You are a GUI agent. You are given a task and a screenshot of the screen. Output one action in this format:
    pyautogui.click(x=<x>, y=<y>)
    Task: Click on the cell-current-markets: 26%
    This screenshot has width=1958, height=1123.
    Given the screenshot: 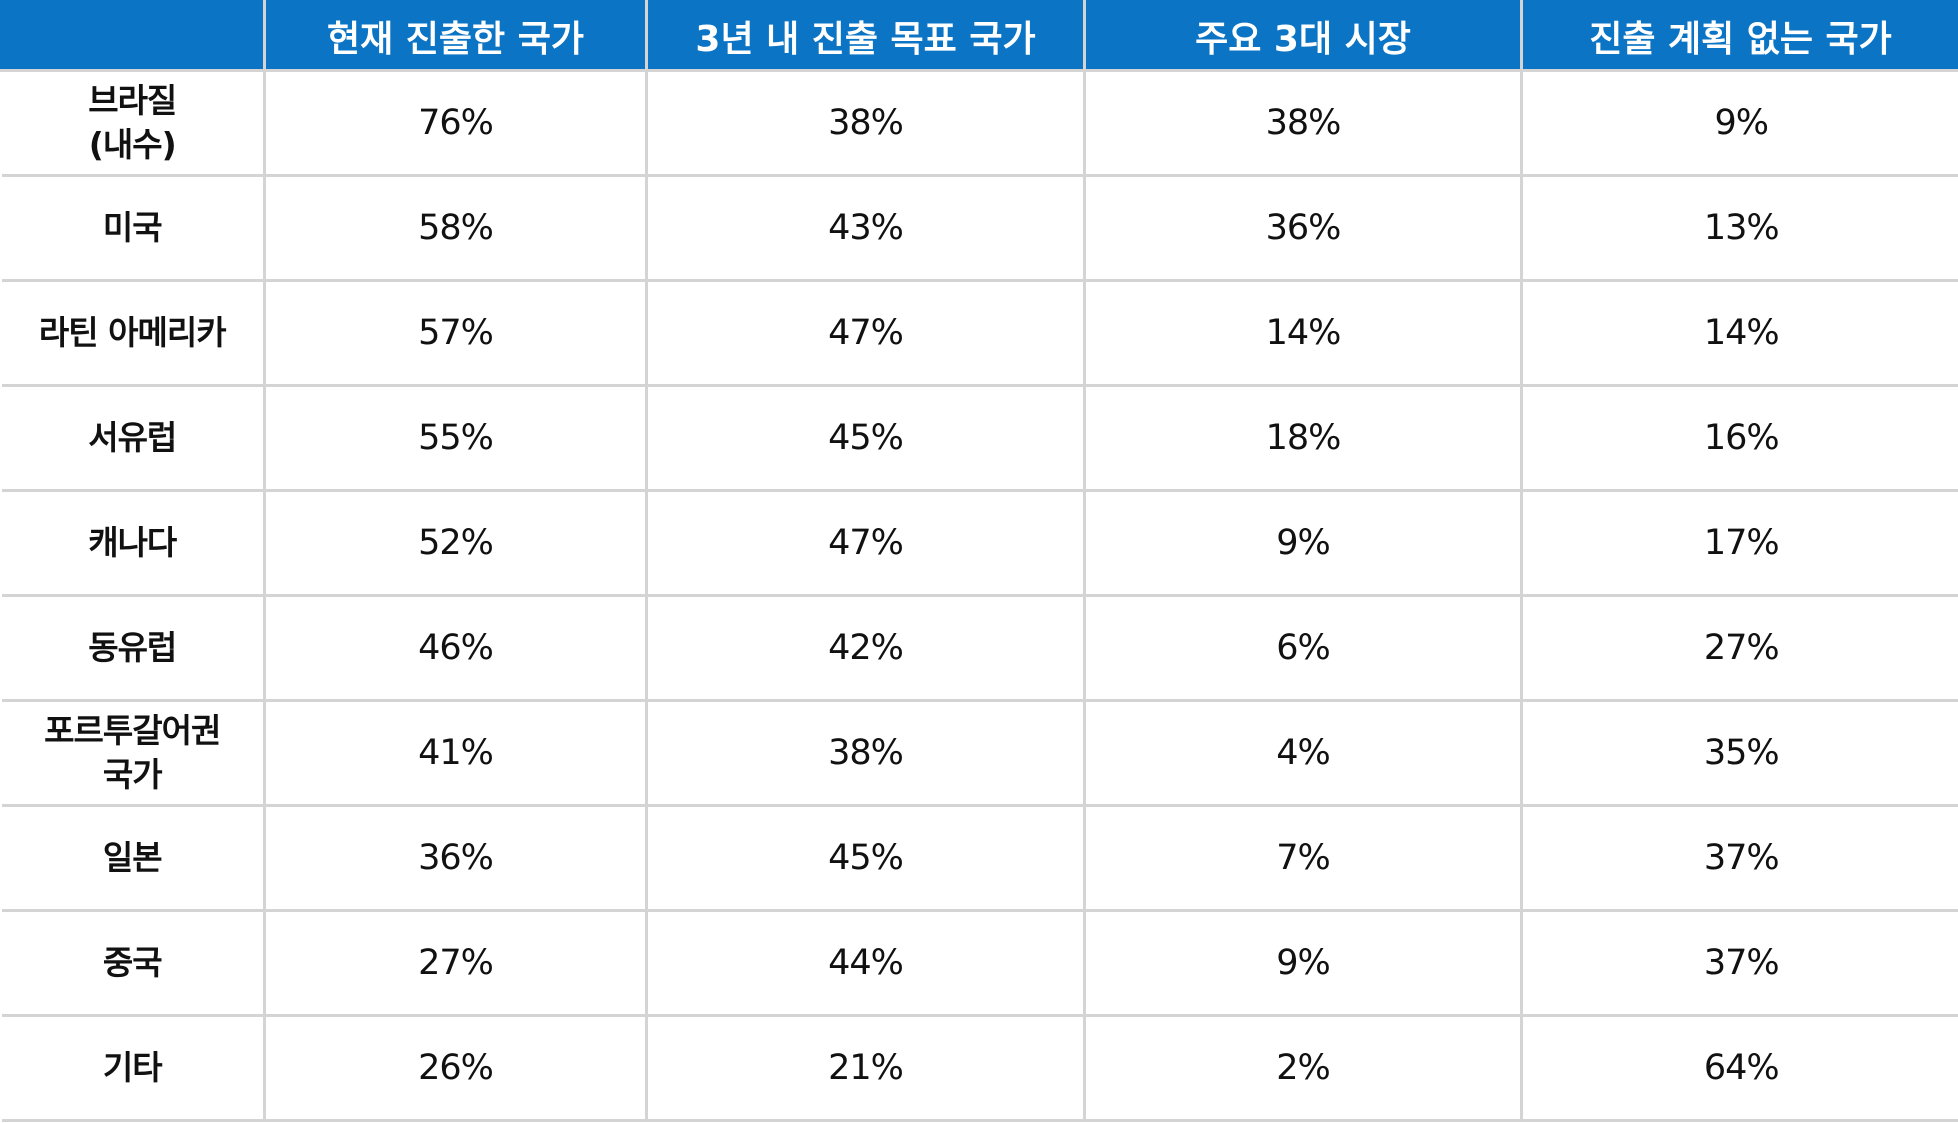 What is the action you would take?
    pyautogui.click(x=455, y=1068)
    